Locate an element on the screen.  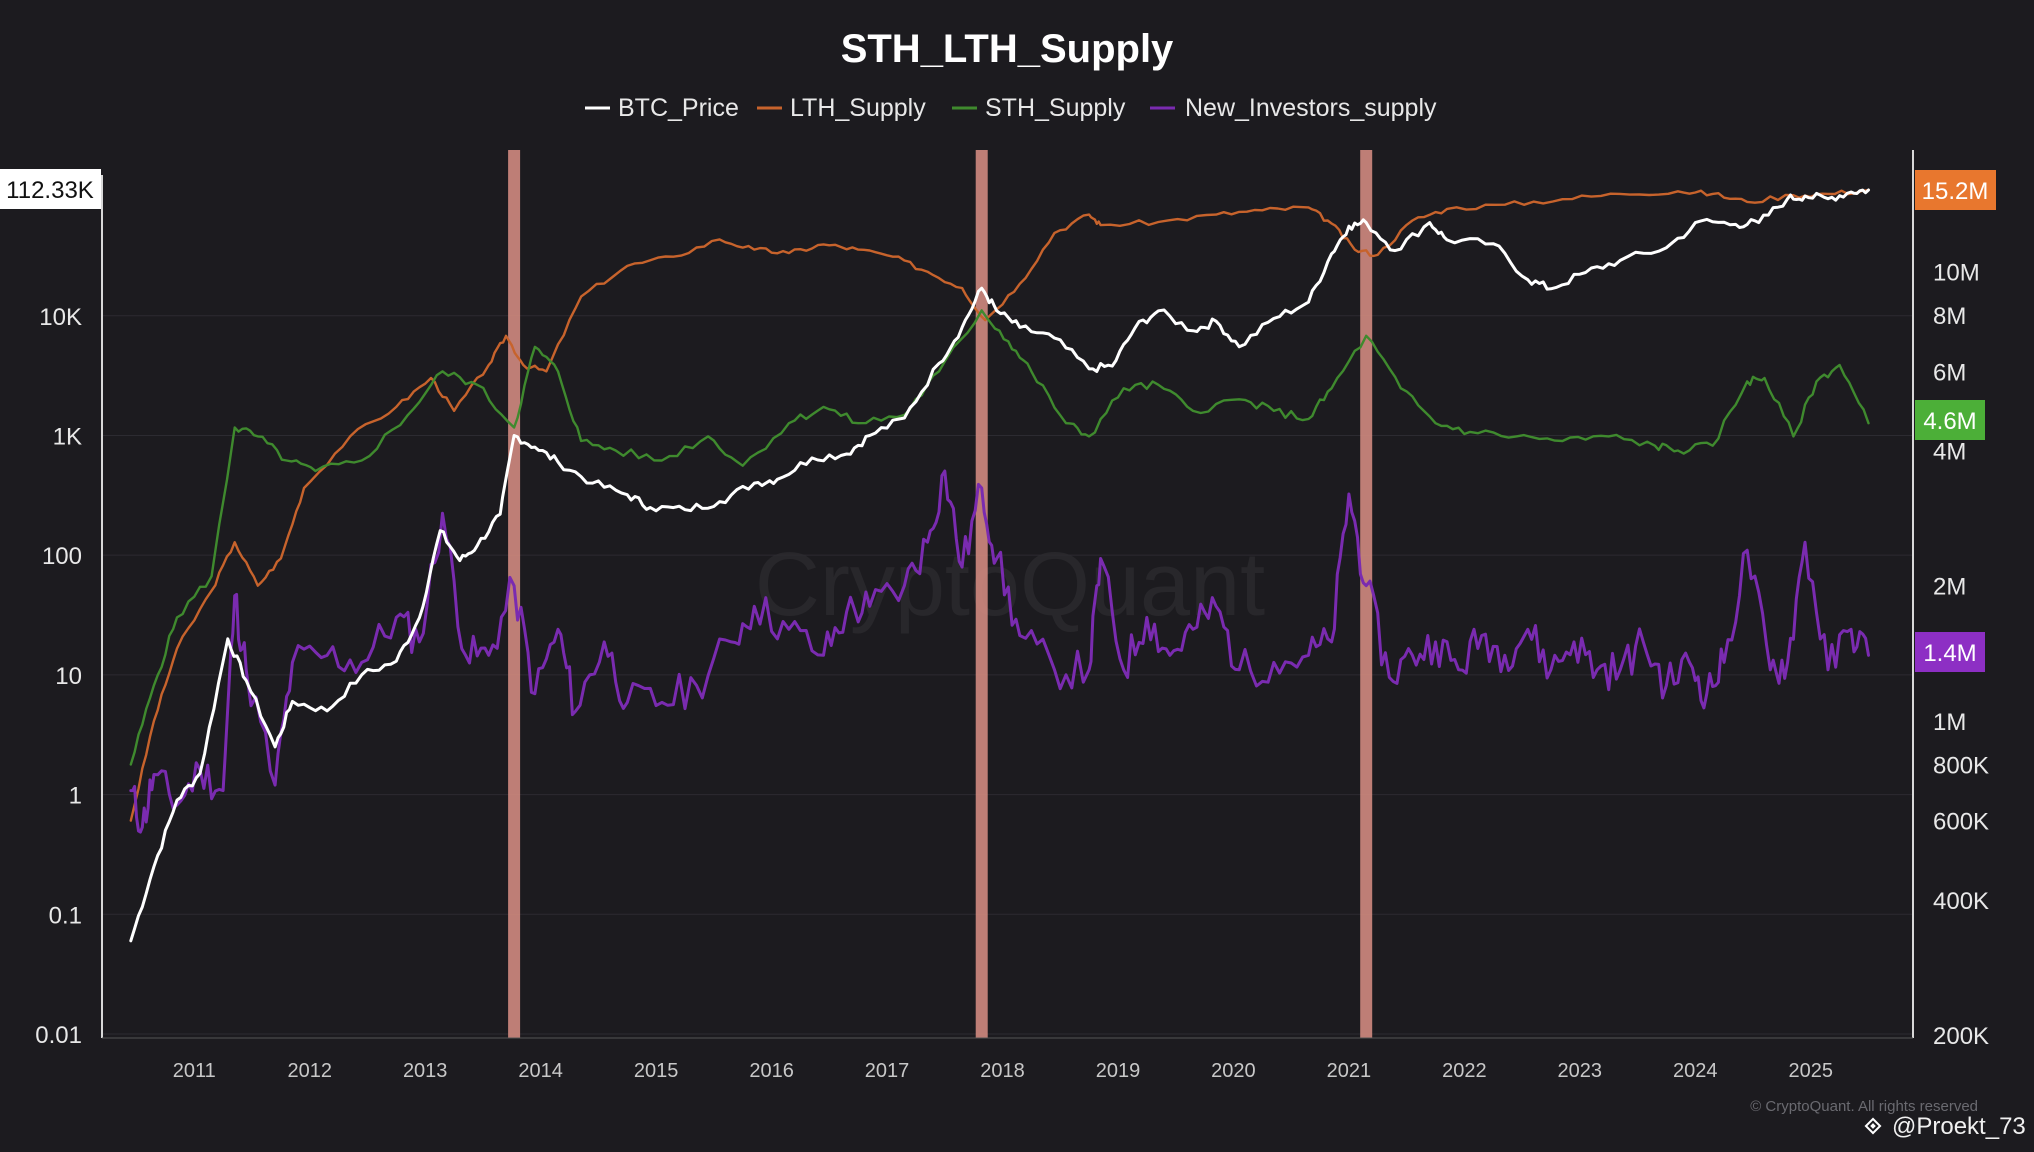
lth-supply-badge: 15.2M is located at coordinates (1955, 190).